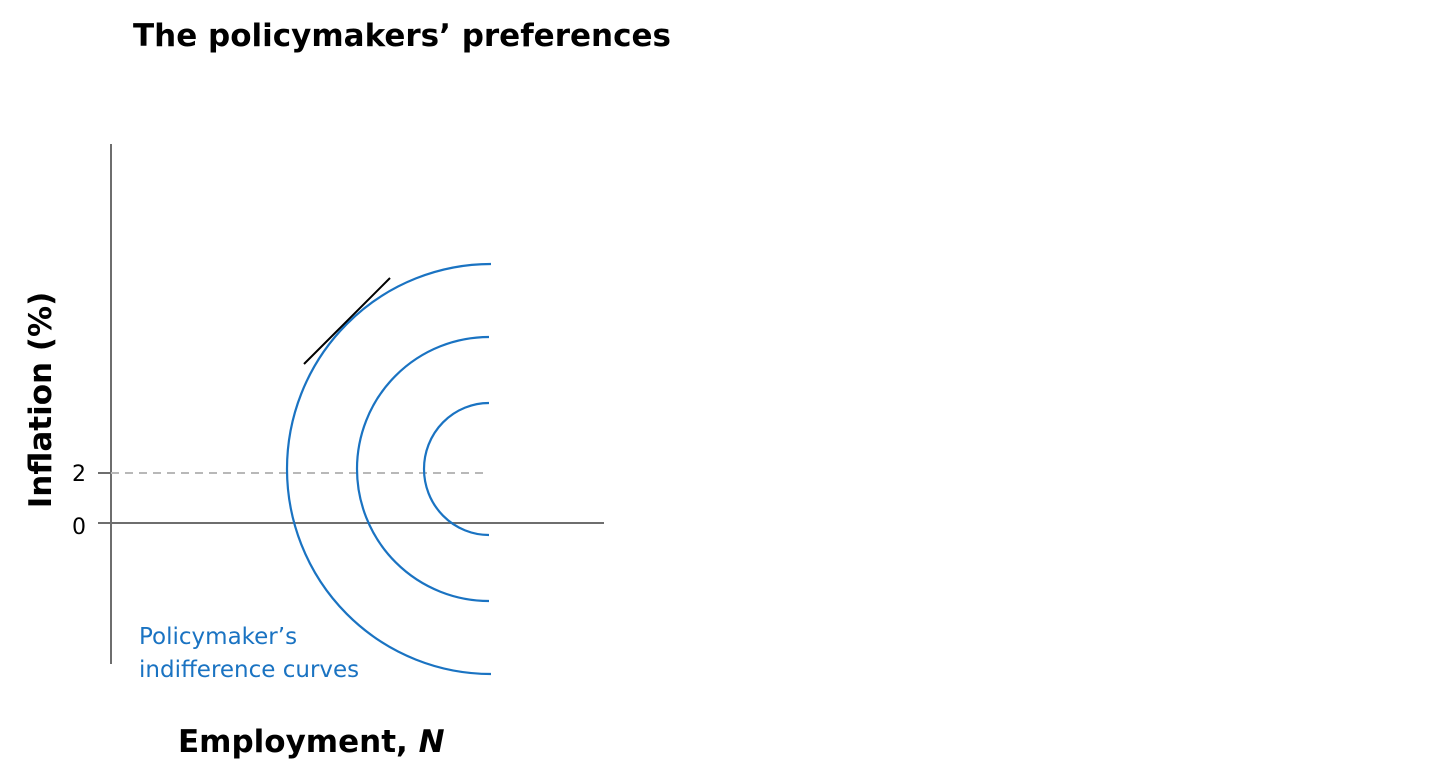 Image resolution: width=1431 pixels, height=783 pixels. What do you see at coordinates (218, 637) in the screenshot?
I see `indifference-curves-label-line1: Policymaker’s` at bounding box center [218, 637].